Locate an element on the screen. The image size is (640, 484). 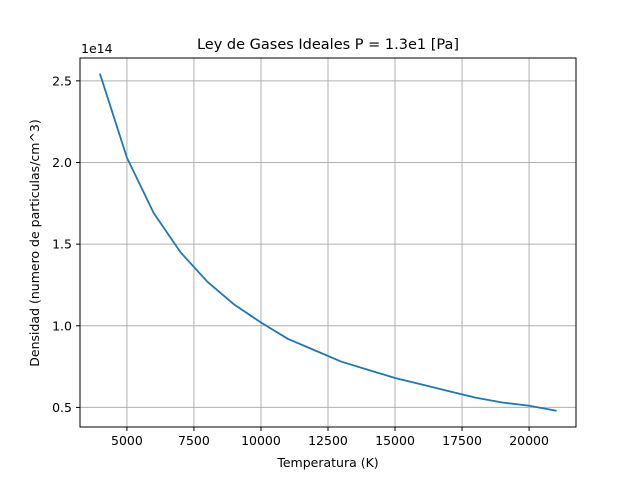
x-tick-label: 5000 is located at coordinates (127, 440).